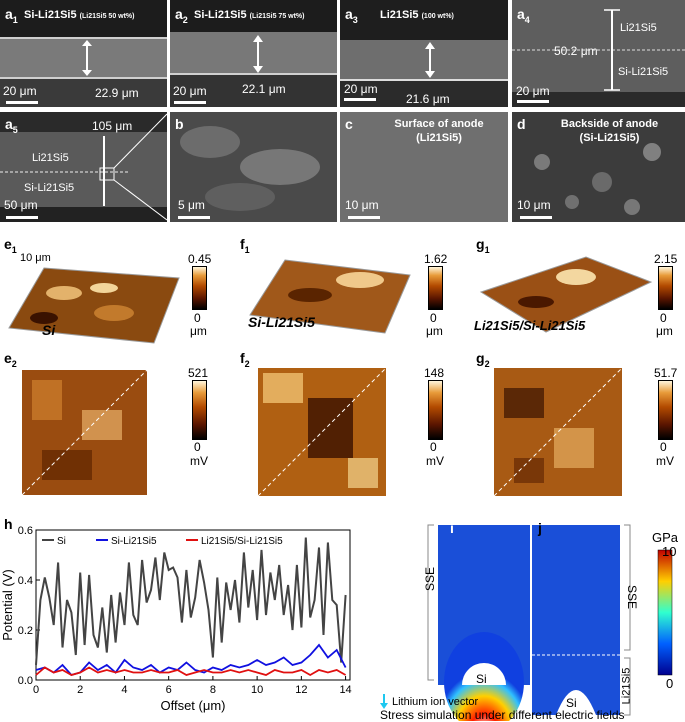 Image resolution: width=685 pixels, height=722 pixels. I want to click on panel-label: a1, so click(11, 15).